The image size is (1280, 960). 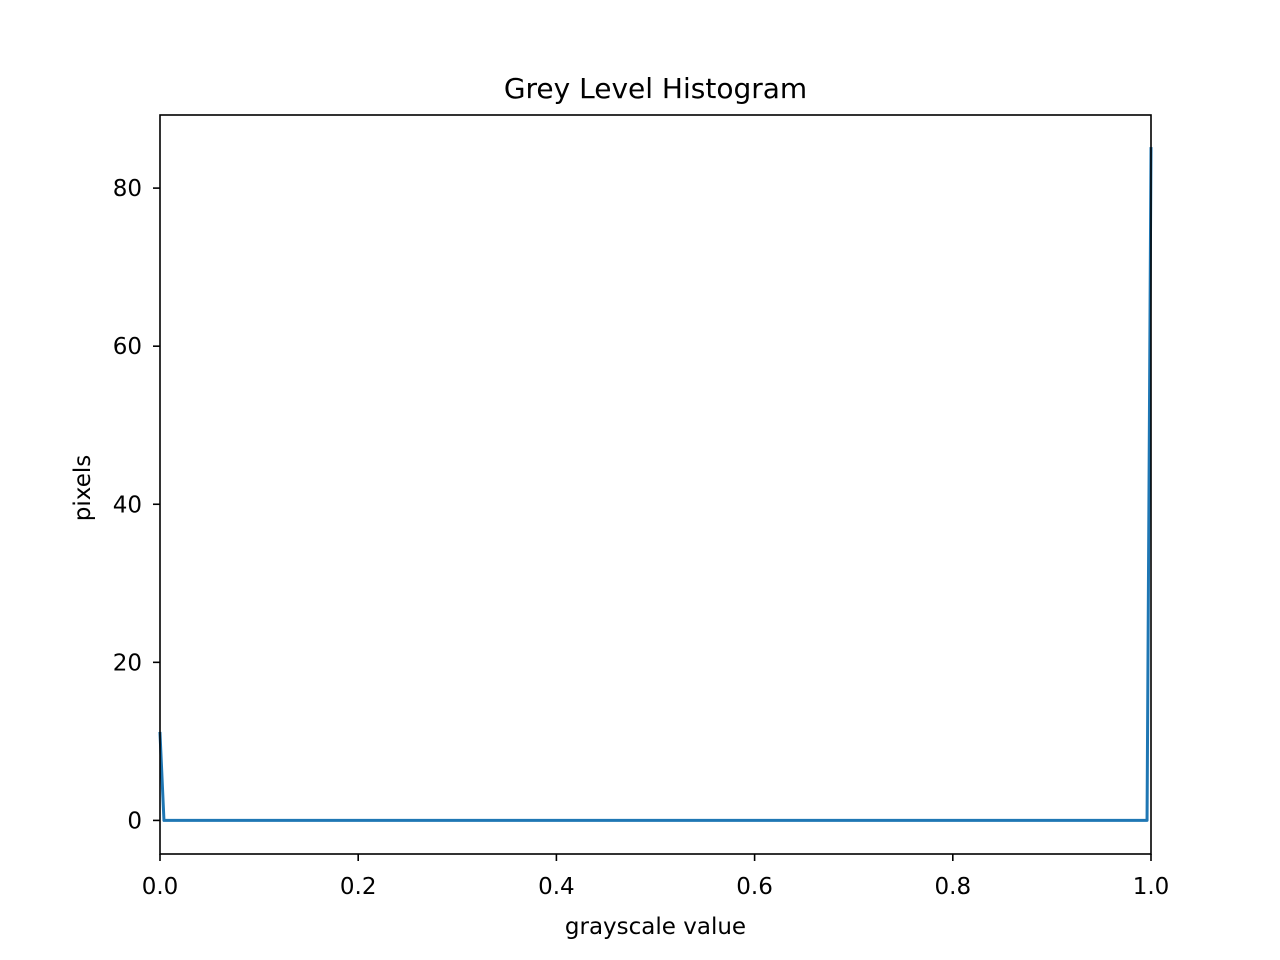 I want to click on x-axis-title: grayscale value, so click(x=655, y=927).